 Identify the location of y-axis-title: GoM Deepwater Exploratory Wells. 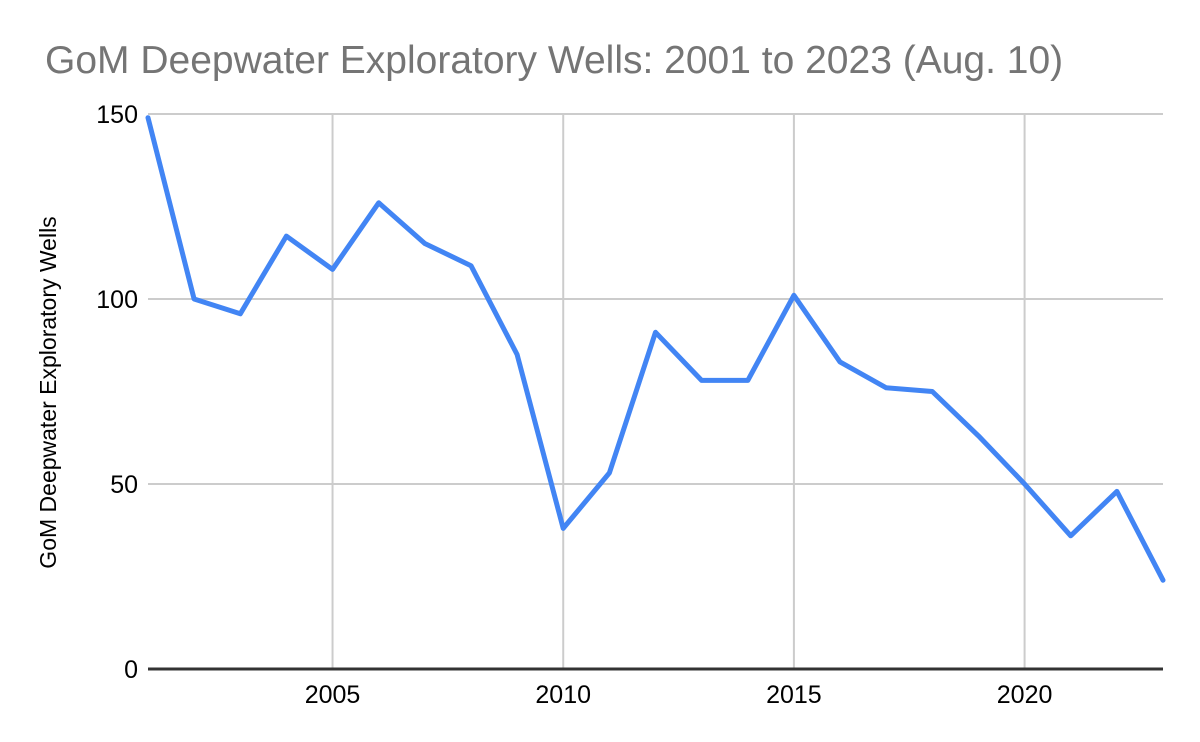
(48, 392).